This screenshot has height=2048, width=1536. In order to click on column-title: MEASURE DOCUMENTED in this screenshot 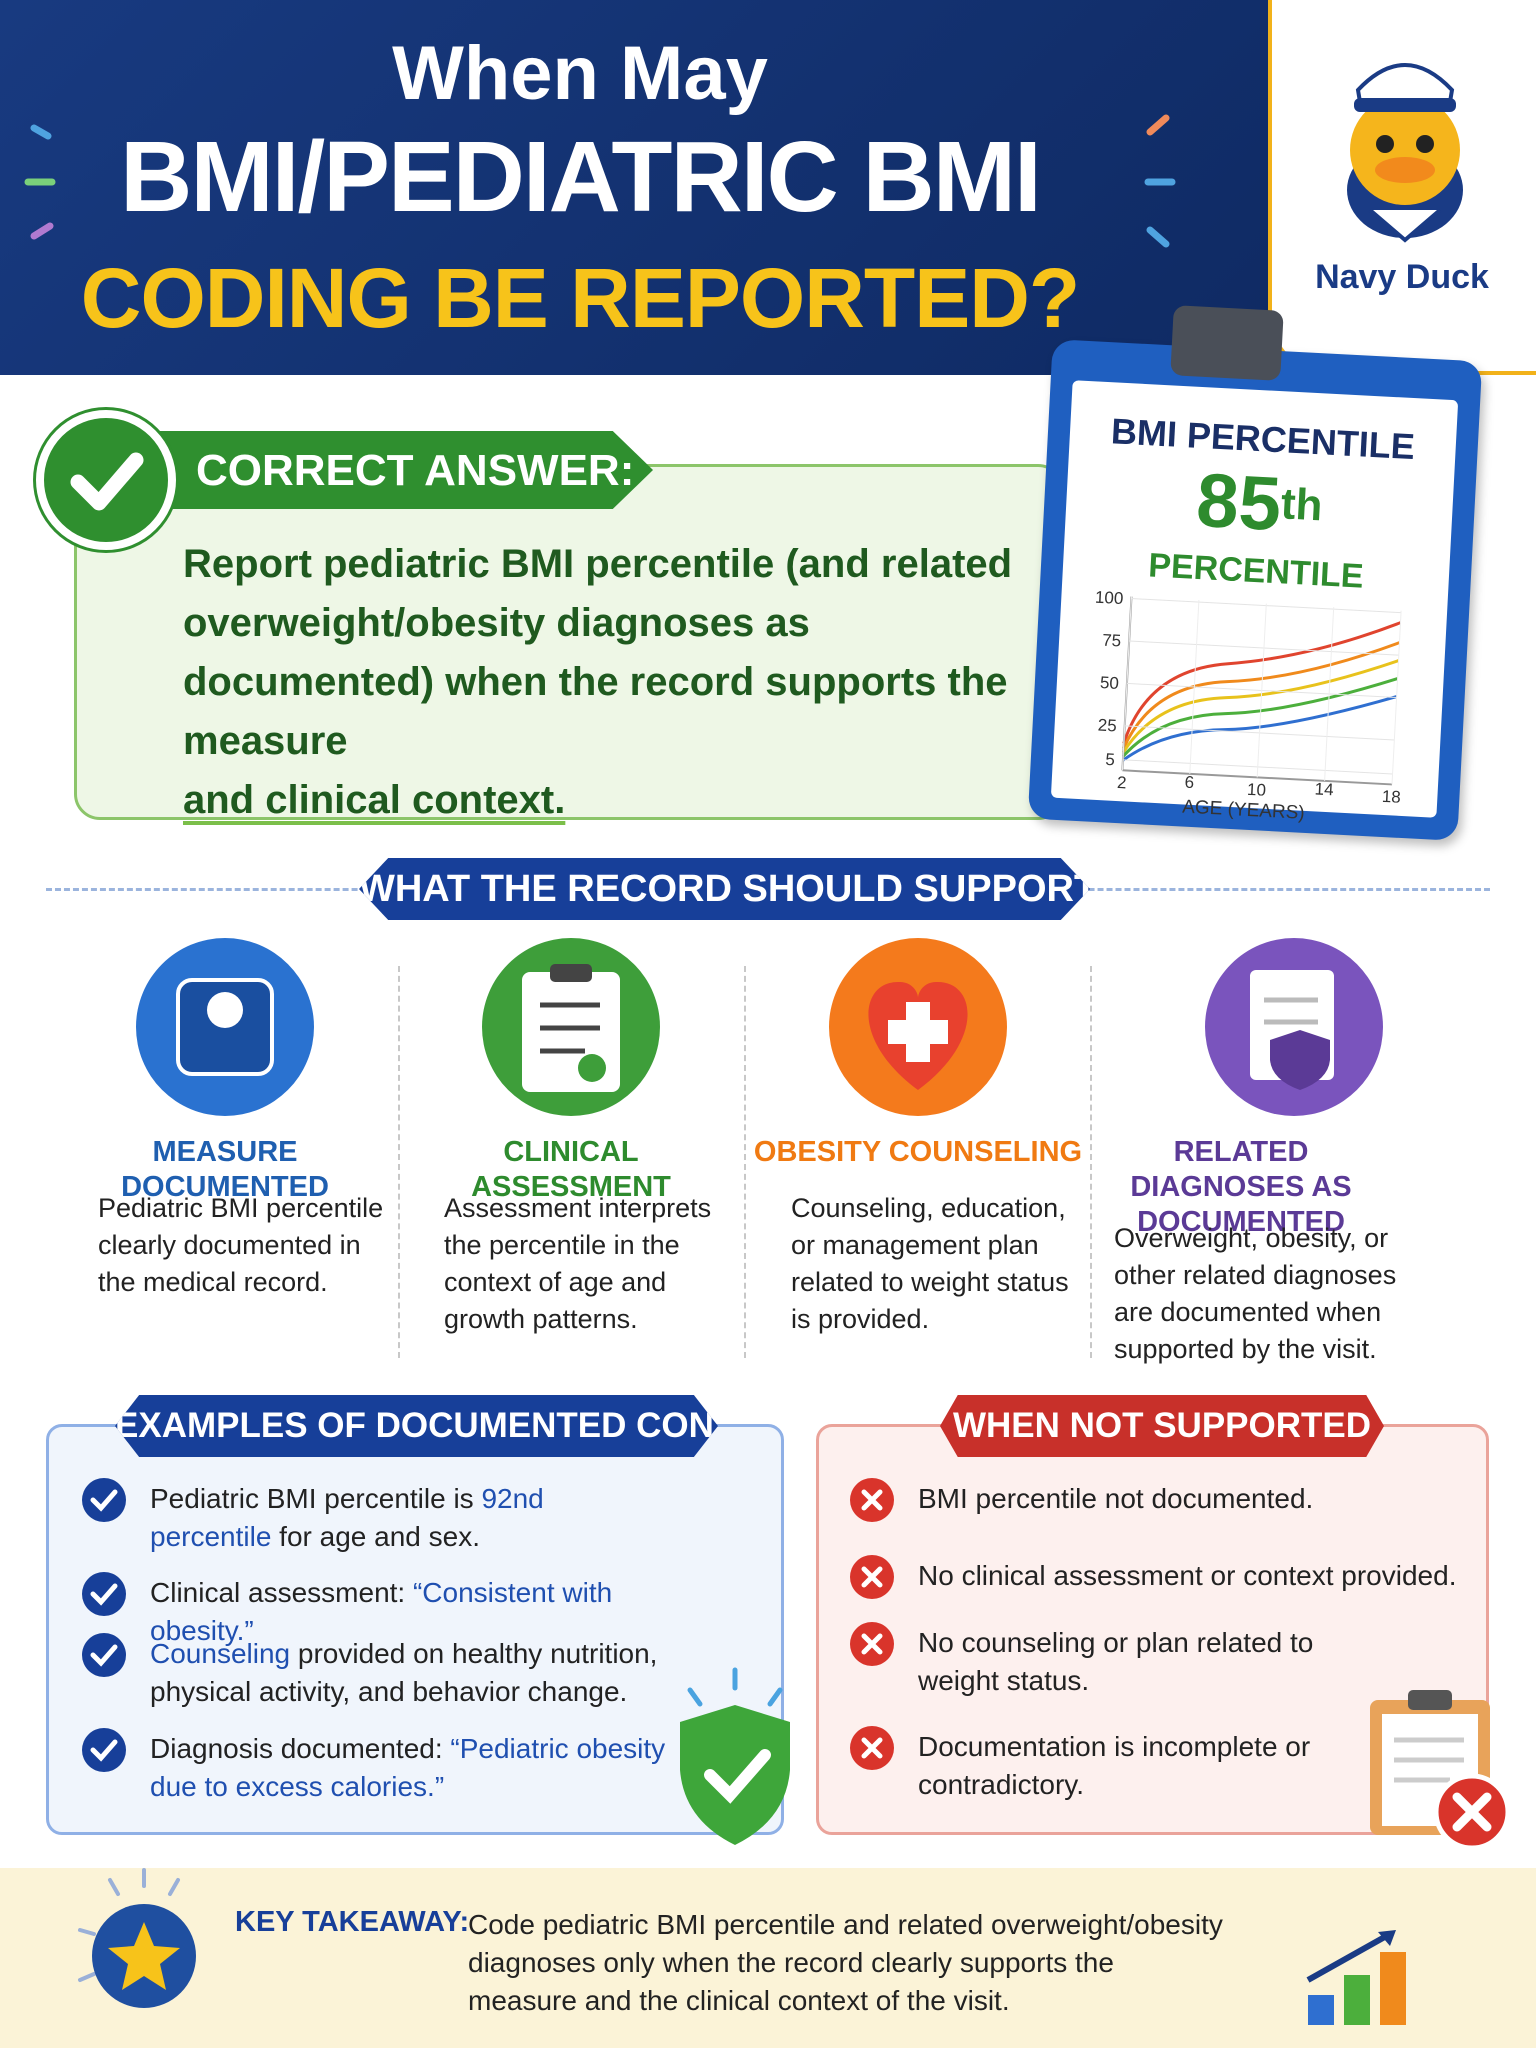, I will do `click(225, 1169)`.